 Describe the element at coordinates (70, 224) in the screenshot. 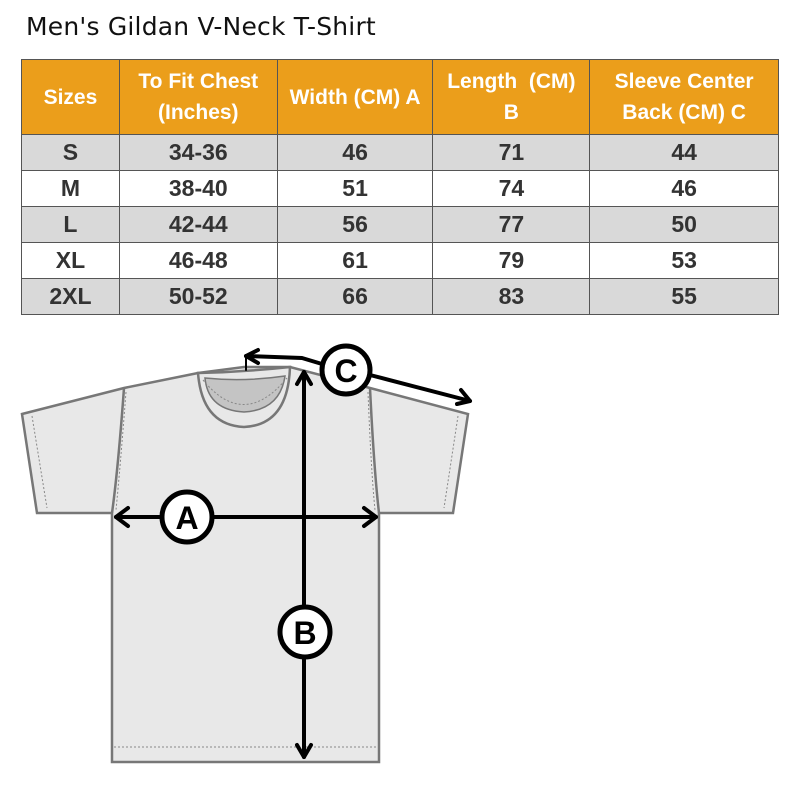

I see `table-cell: L` at that location.